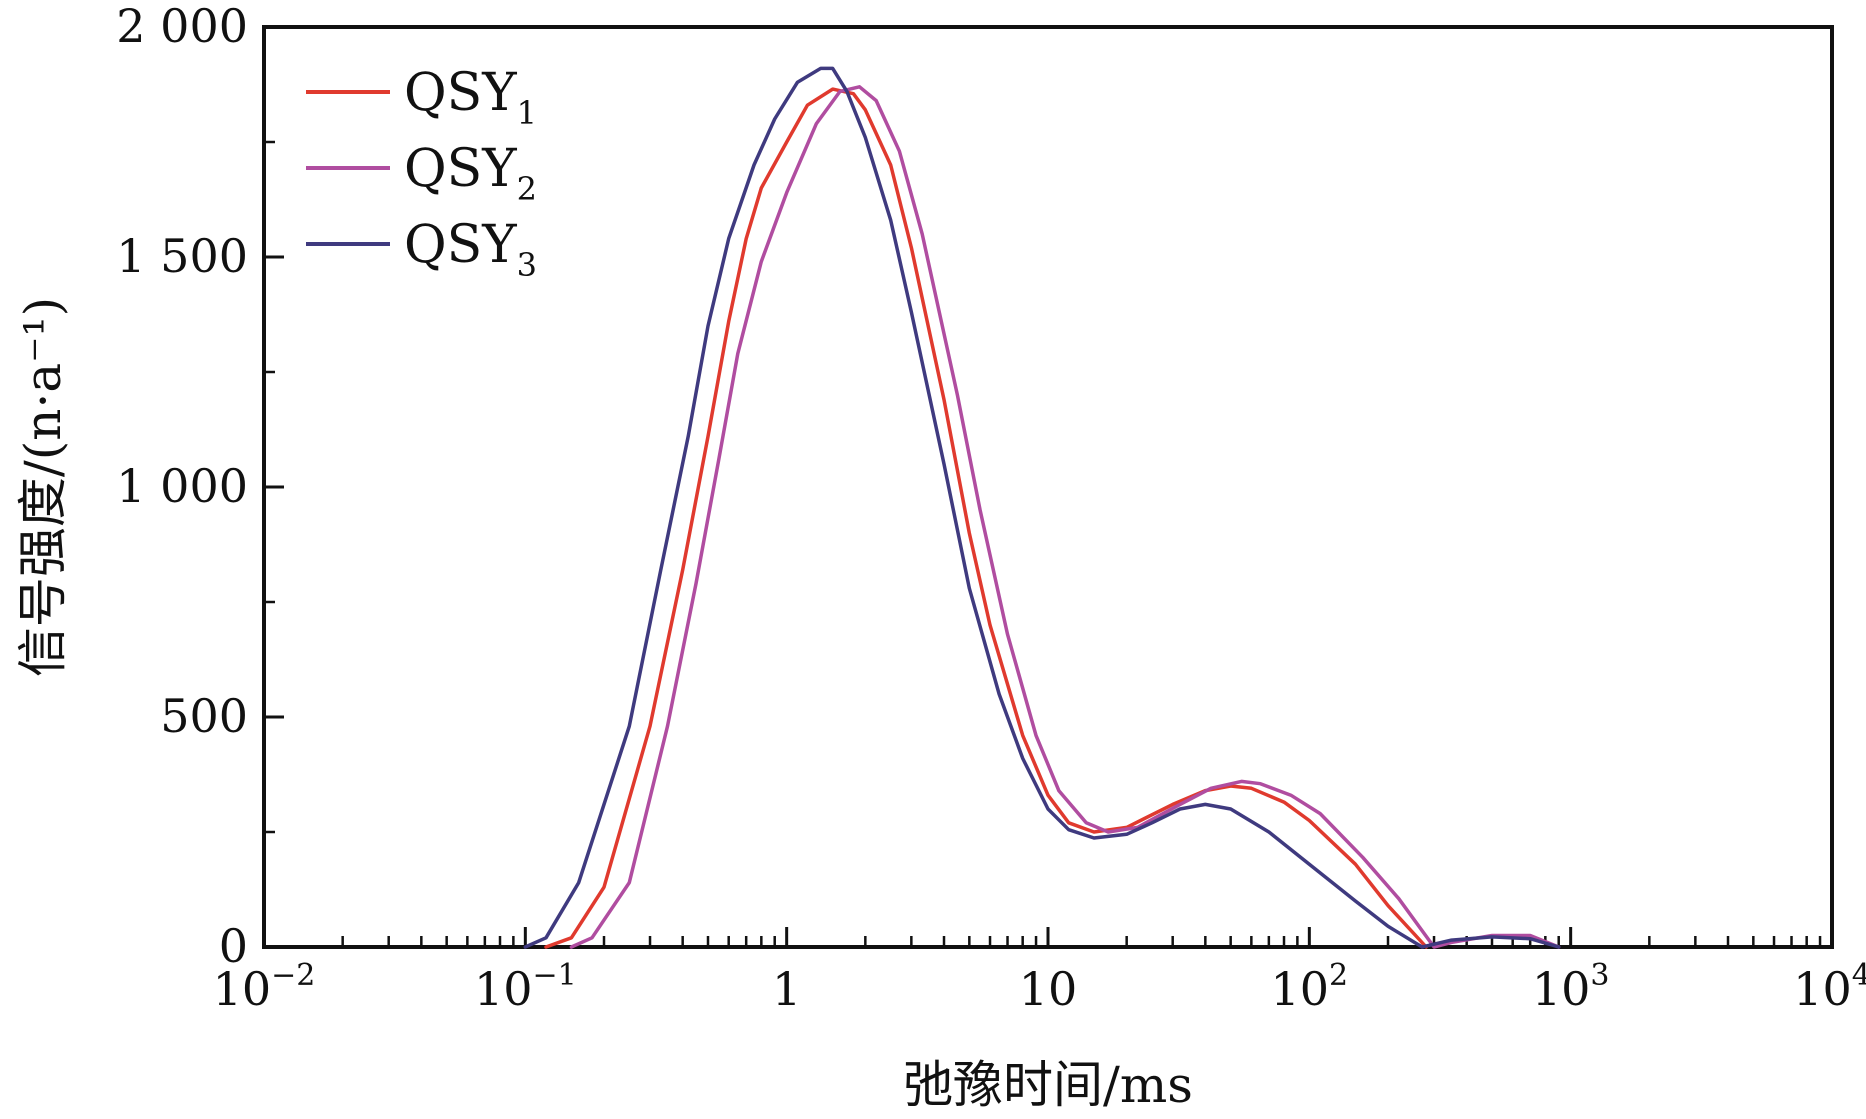 The image size is (1866, 1119). I want to click on legend: QSY1 QSY2 QSY3, so click(421, 173).